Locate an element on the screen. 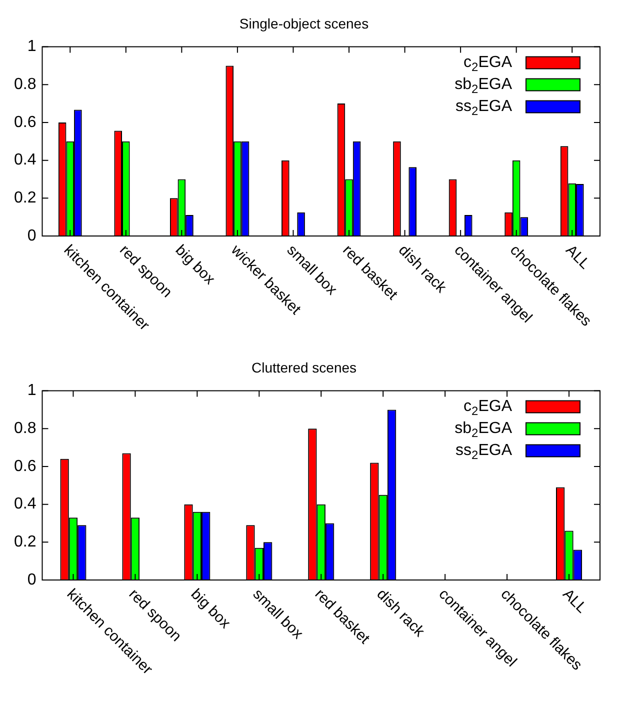 Image resolution: width=618 pixels, height=706 pixels. x-tick-label: dish rack is located at coordinates (400, 613).